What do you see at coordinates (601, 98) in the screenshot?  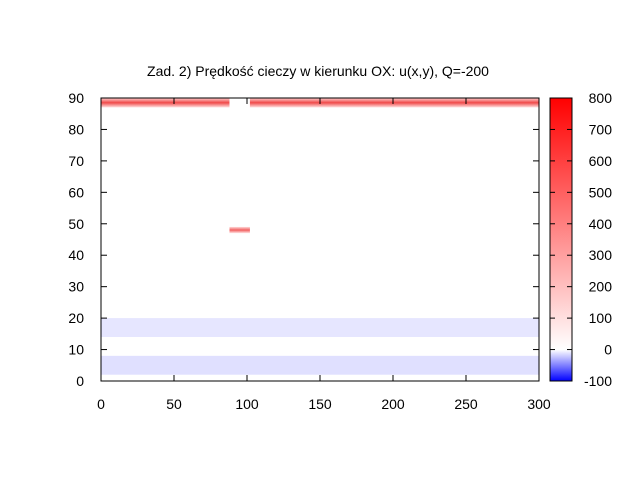 I see `colorbar-tick-label: 800` at bounding box center [601, 98].